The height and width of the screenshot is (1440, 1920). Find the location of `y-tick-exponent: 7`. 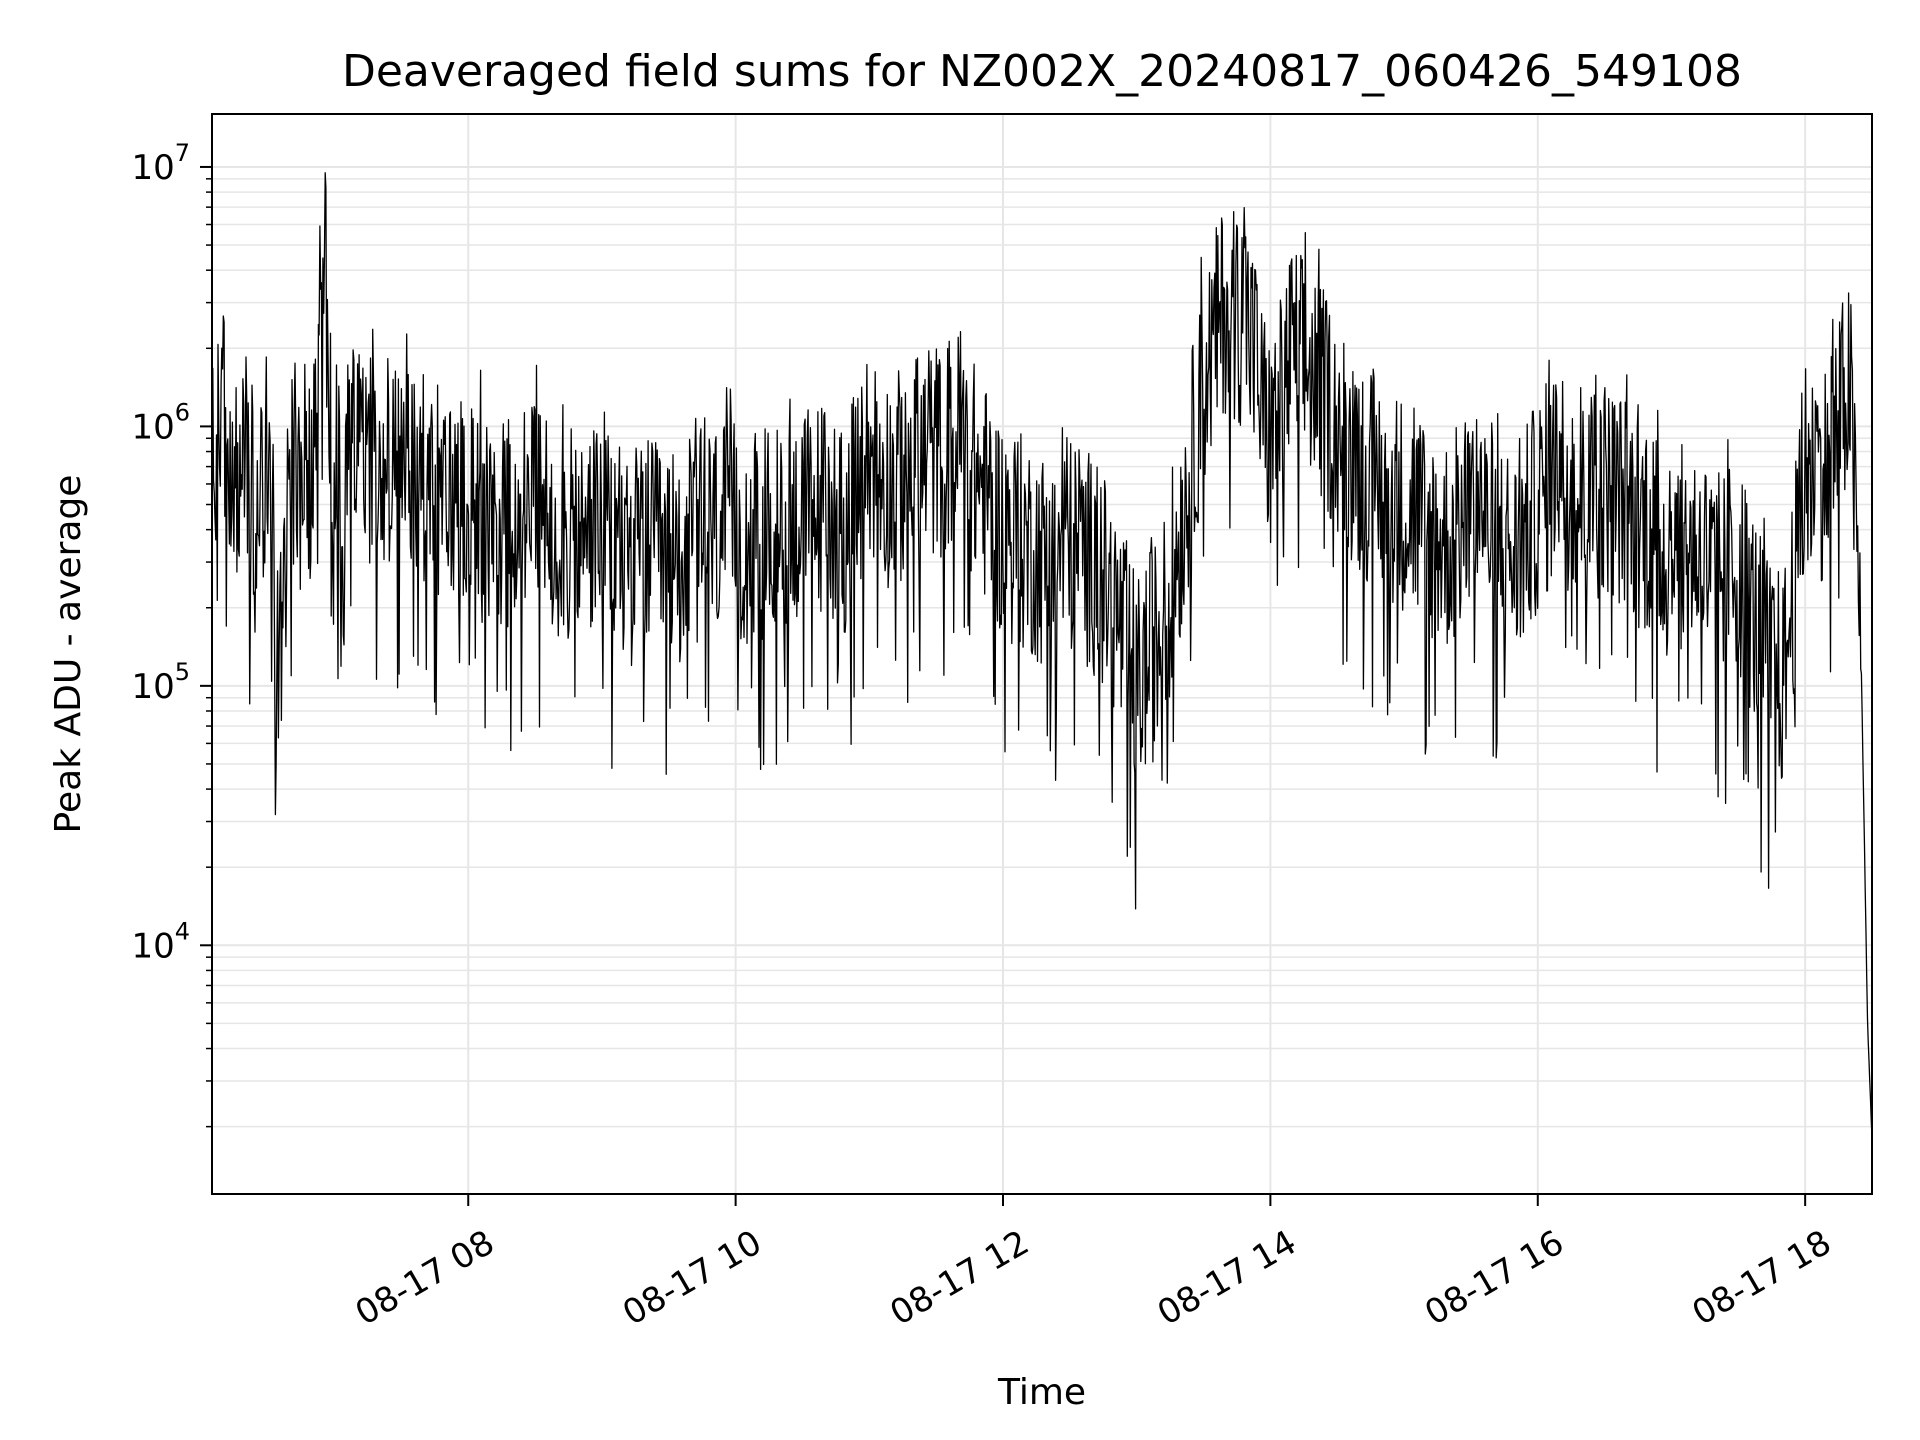

y-tick-exponent: 7 is located at coordinates (182, 153).